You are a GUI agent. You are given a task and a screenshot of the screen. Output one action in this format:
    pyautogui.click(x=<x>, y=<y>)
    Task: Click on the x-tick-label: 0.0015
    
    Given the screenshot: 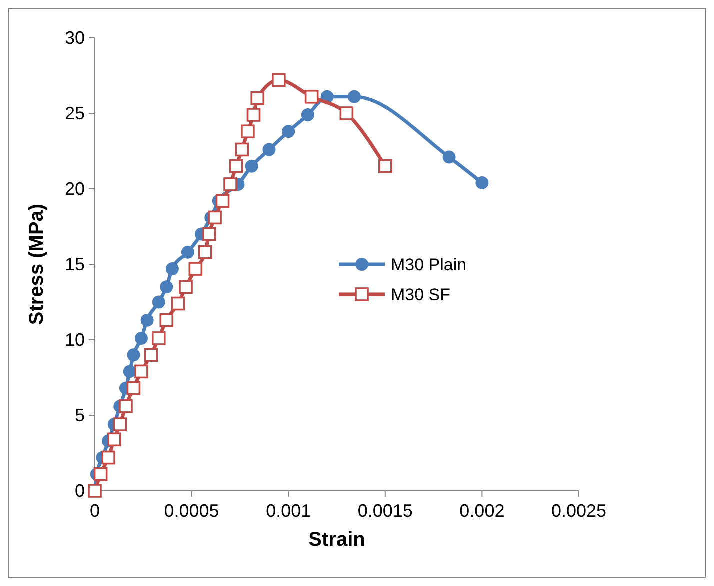 What is the action you would take?
    pyautogui.click(x=385, y=511)
    